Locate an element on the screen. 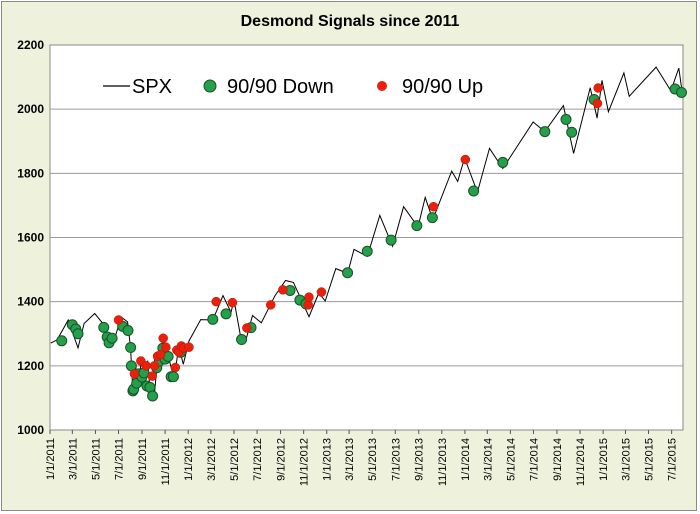 This screenshot has width=700, height=514. y-tick-label: 1600 is located at coordinates (30, 238).